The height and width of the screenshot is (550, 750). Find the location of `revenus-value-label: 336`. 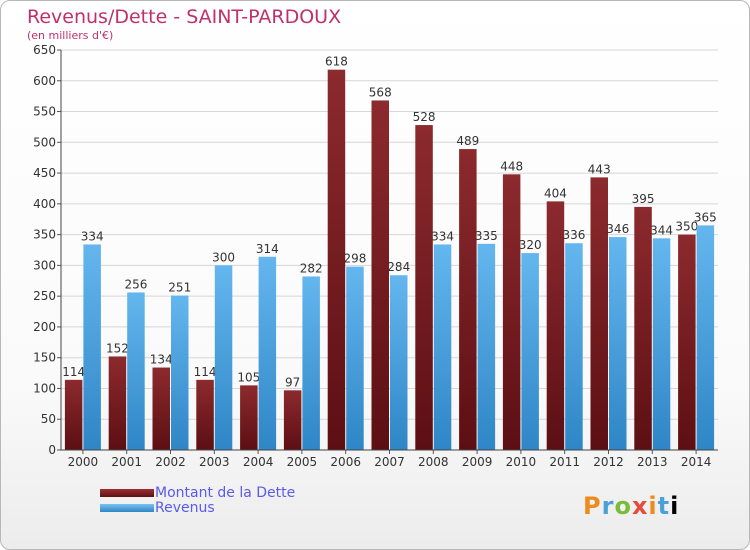

revenus-value-label: 336 is located at coordinates (573, 235).